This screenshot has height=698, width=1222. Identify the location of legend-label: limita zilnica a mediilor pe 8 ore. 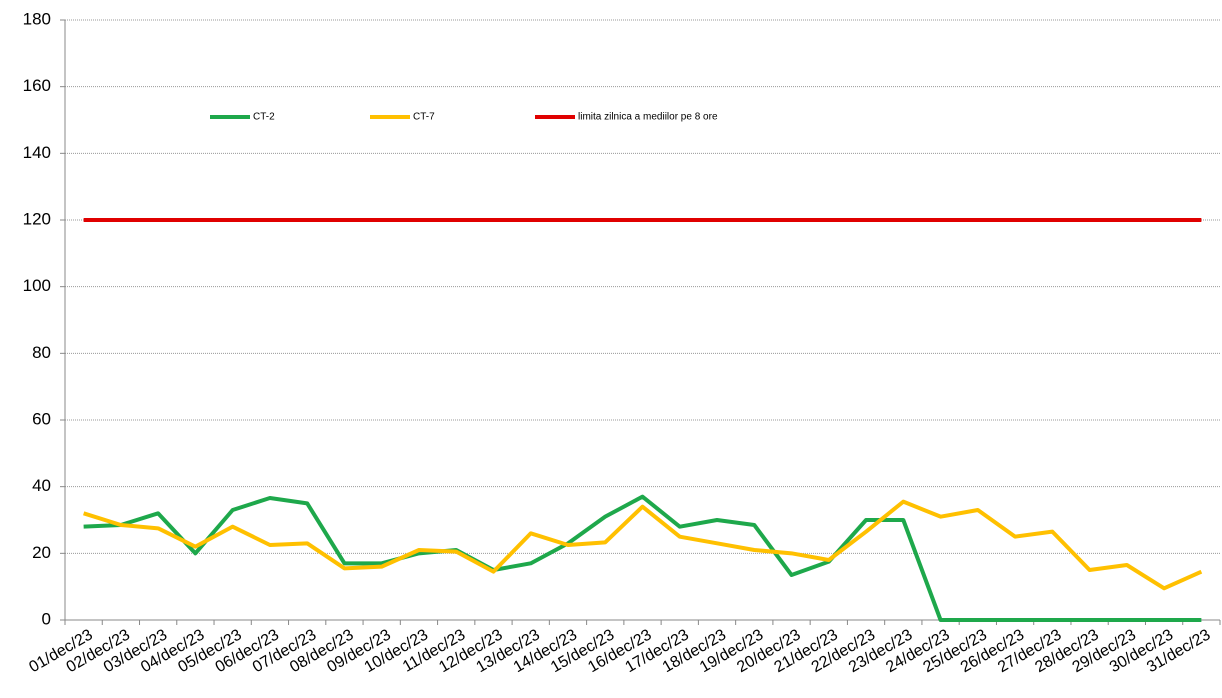
(648, 117).